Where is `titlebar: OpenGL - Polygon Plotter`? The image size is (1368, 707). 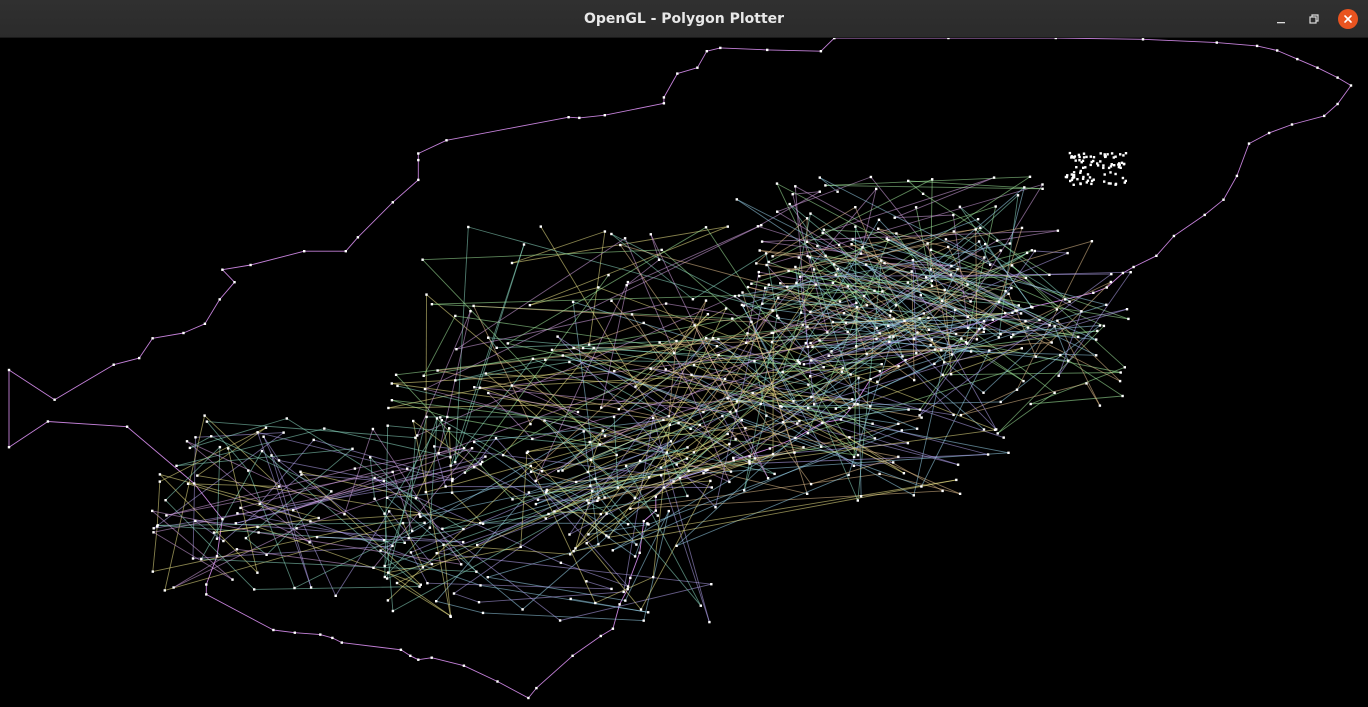 titlebar: OpenGL - Polygon Plotter is located at coordinates (684, 19).